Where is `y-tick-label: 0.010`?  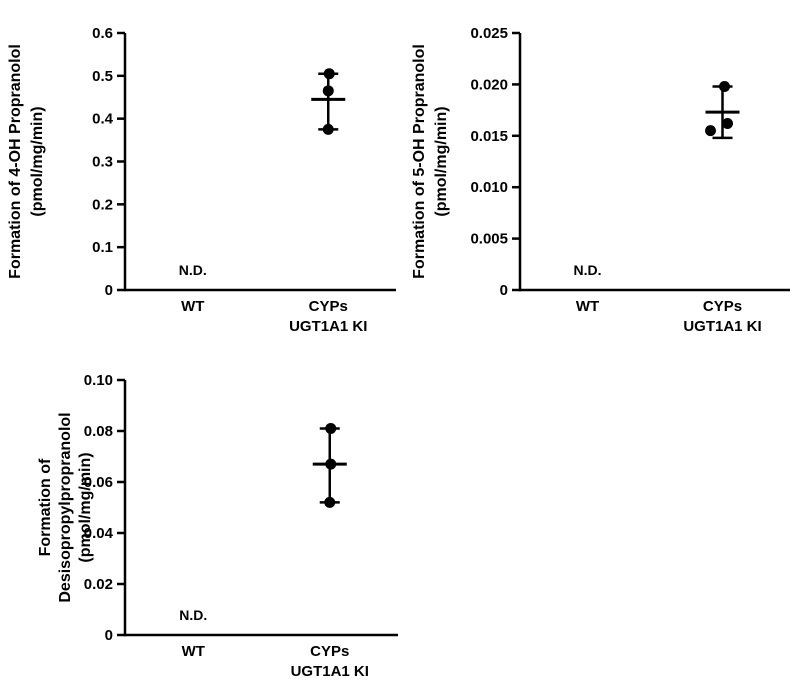
y-tick-label: 0.010 is located at coordinates (489, 187).